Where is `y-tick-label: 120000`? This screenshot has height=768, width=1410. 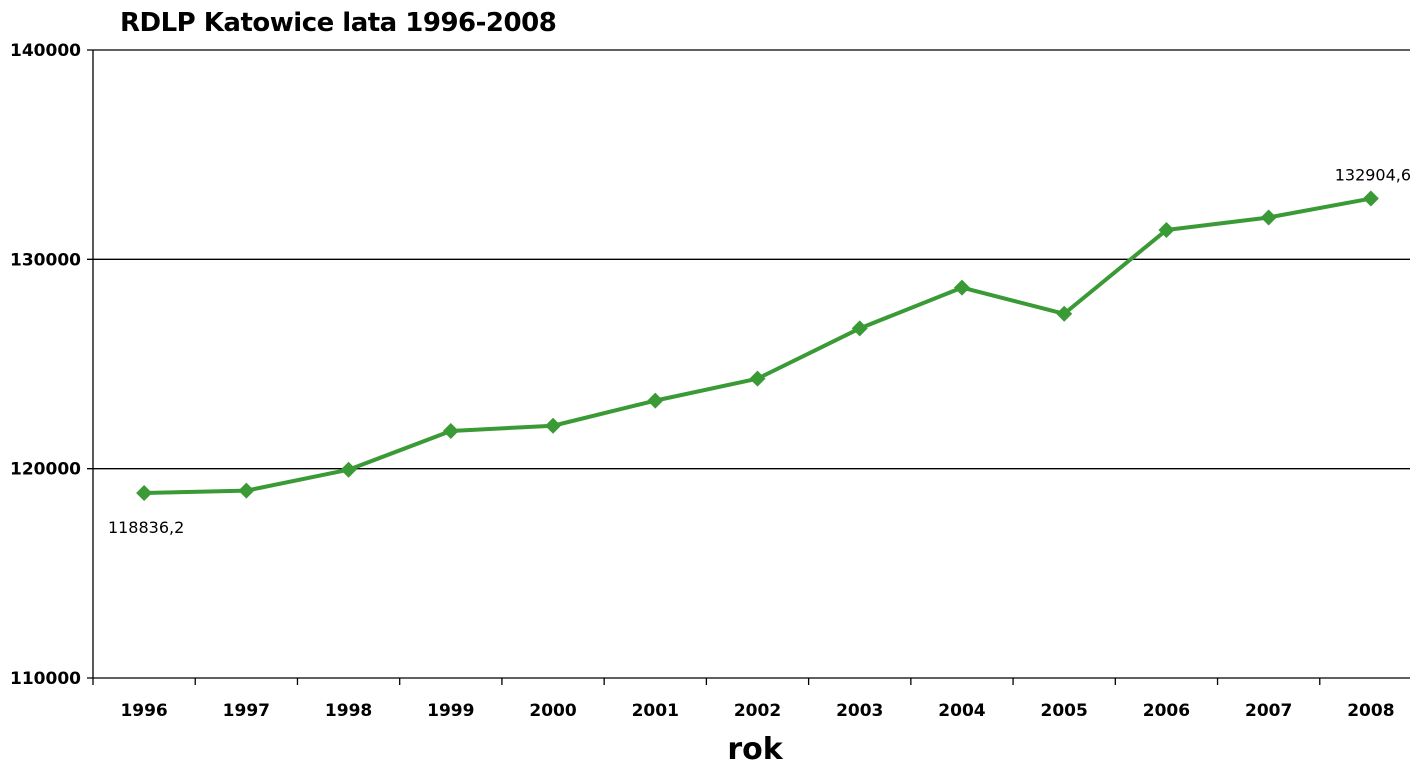
y-tick-label: 120000 is located at coordinates (45, 470).